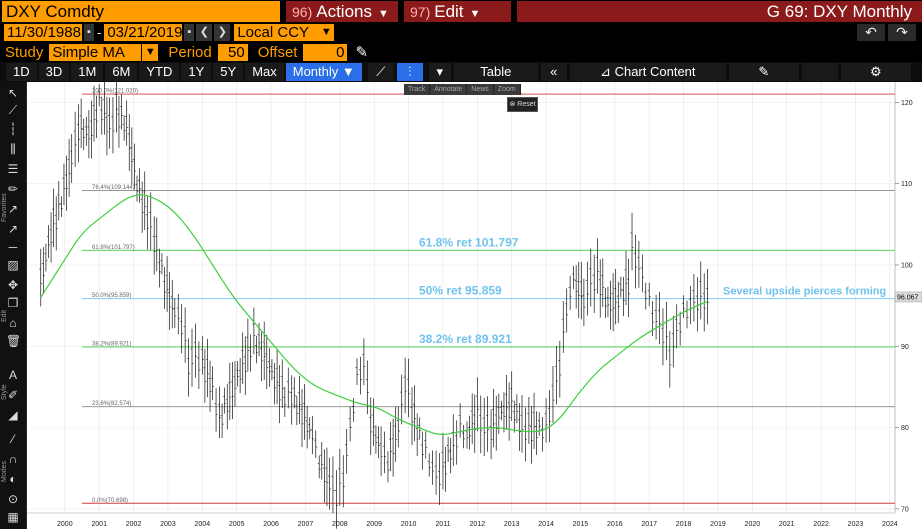  Describe the element at coordinates (13, 303) in the screenshot. I see `copy-icon: ❐` at that location.